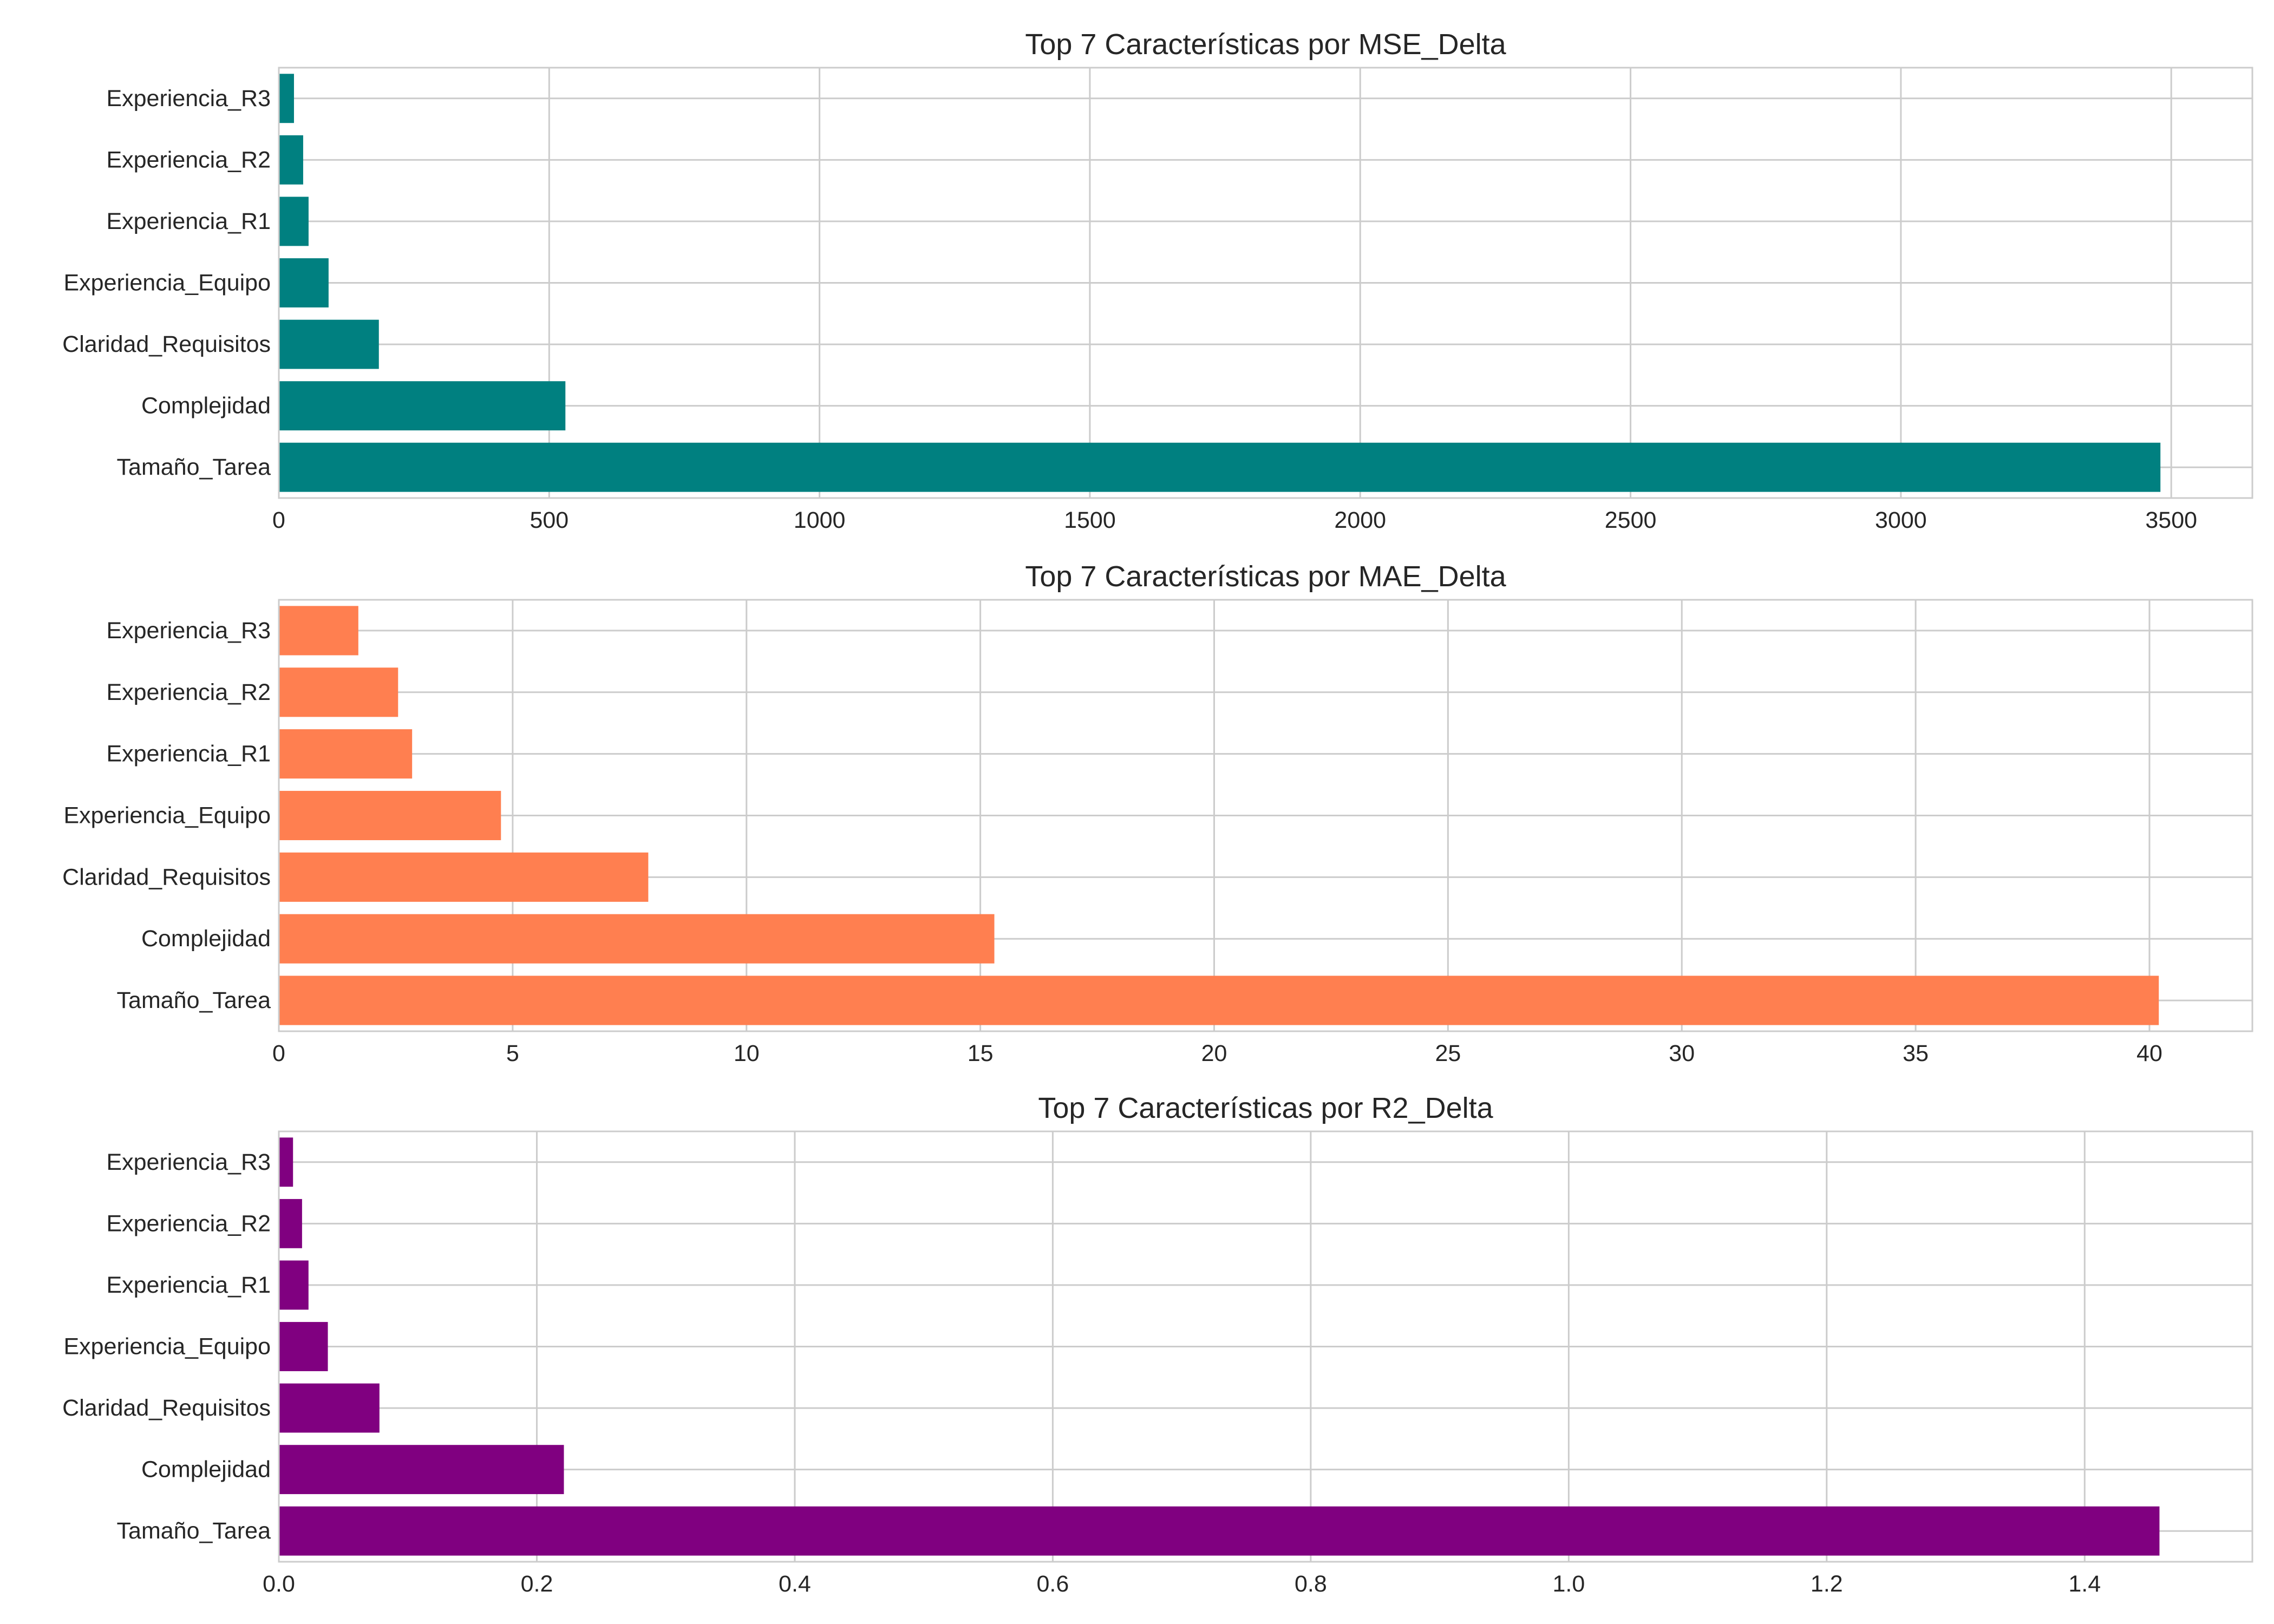 This screenshot has height=1624, width=2274. Describe the element at coordinates (537, 1584) in the screenshot. I see `x-tick-label: 0.2` at that location.